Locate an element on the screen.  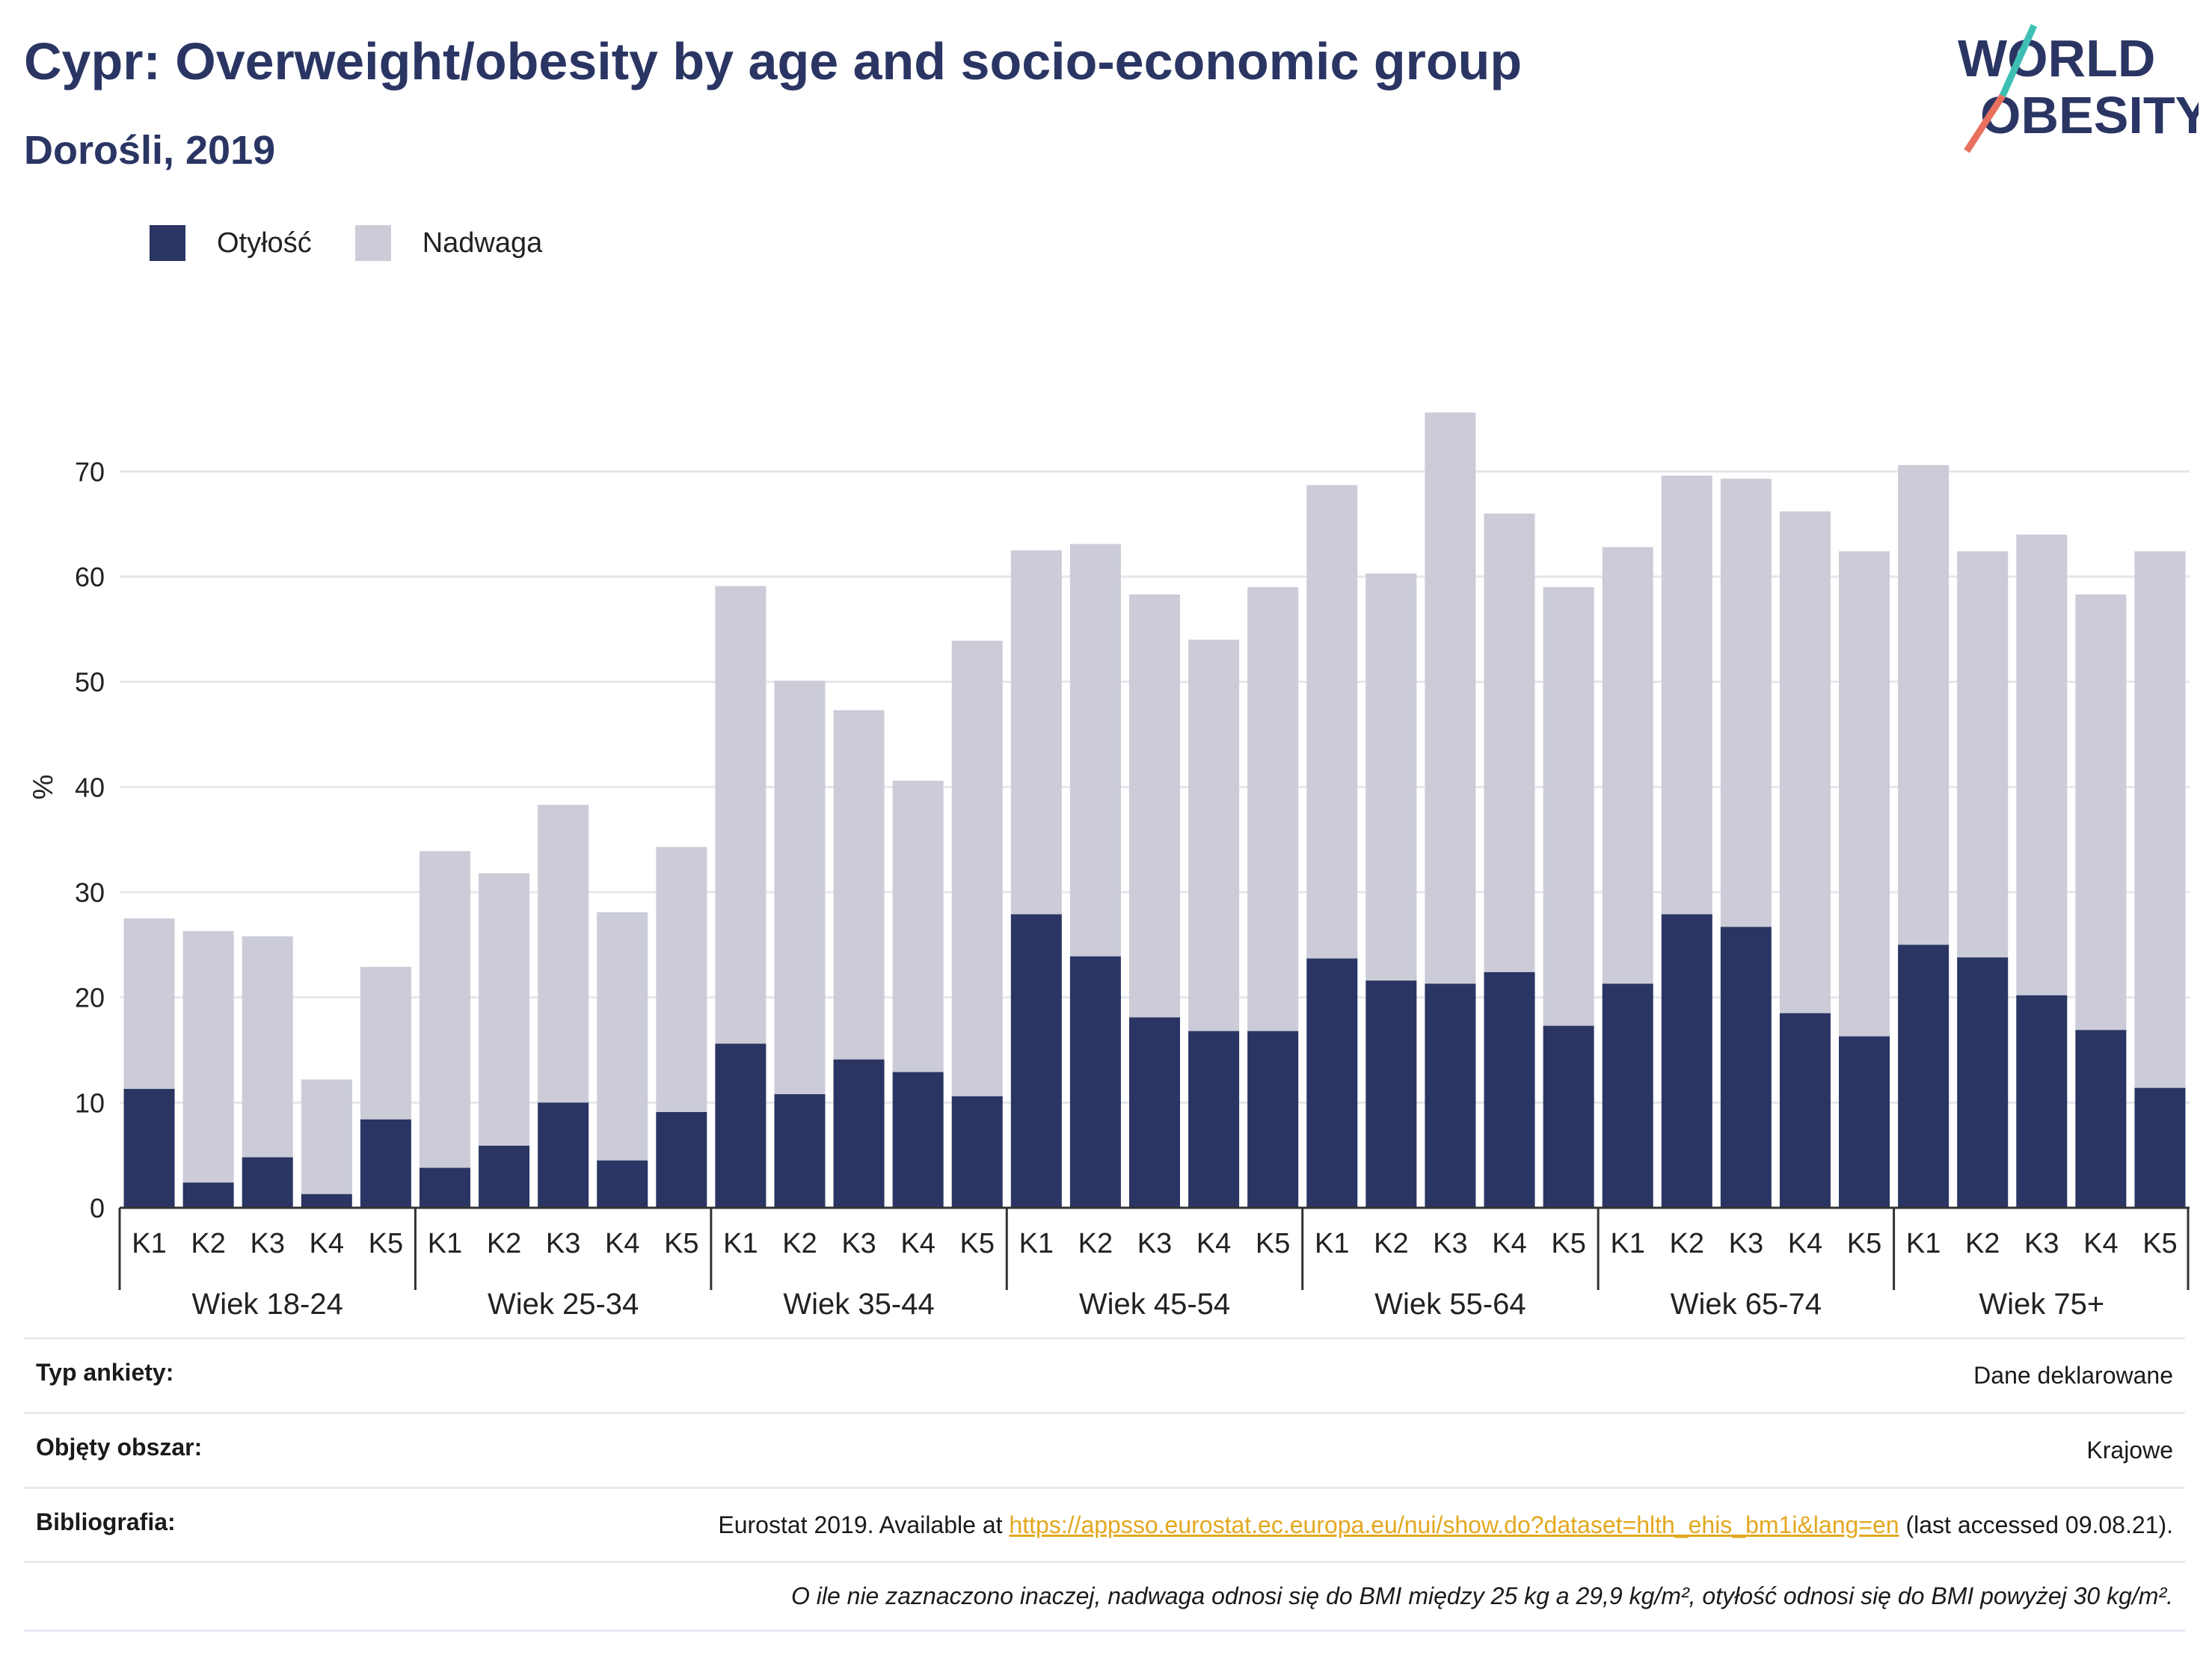
legend-item-obesity: Otyłość is located at coordinates (231, 243).